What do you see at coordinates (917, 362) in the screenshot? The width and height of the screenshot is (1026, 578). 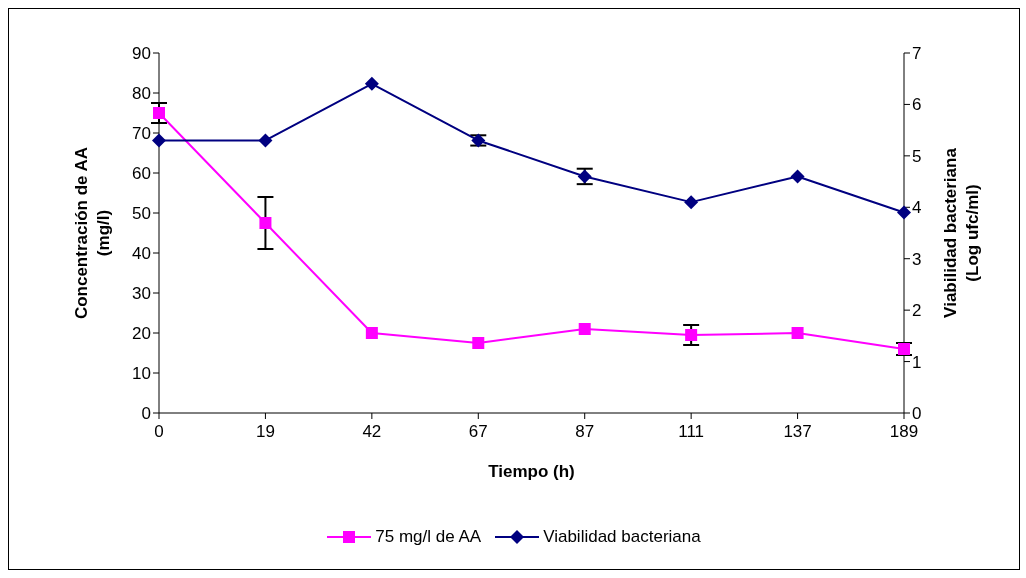 I see `y2-tick-label: 1` at bounding box center [917, 362].